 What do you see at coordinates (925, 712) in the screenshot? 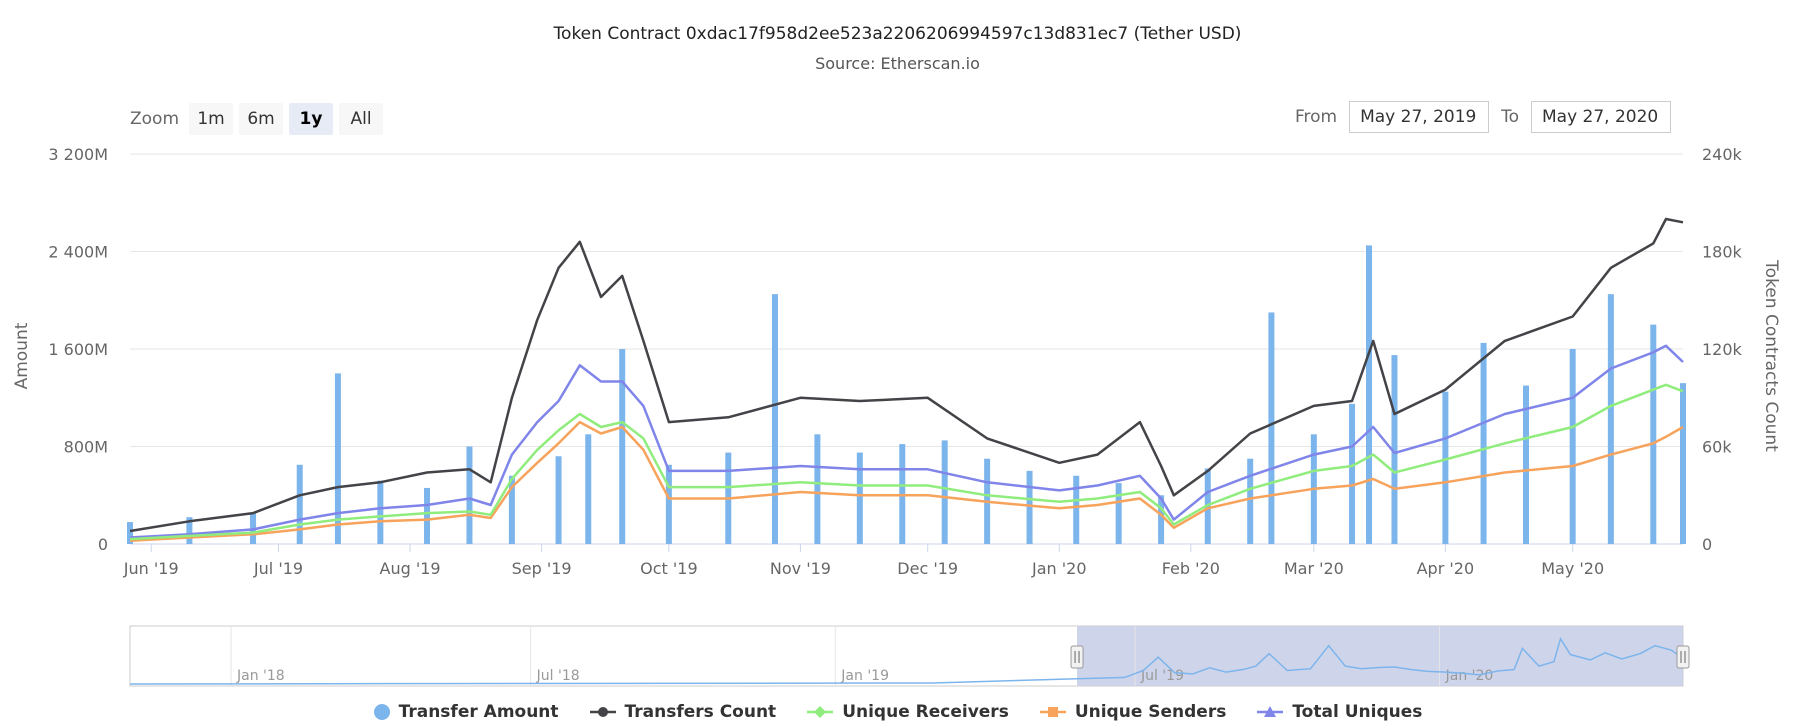
I see `legend-label: Unique Receivers` at bounding box center [925, 712].